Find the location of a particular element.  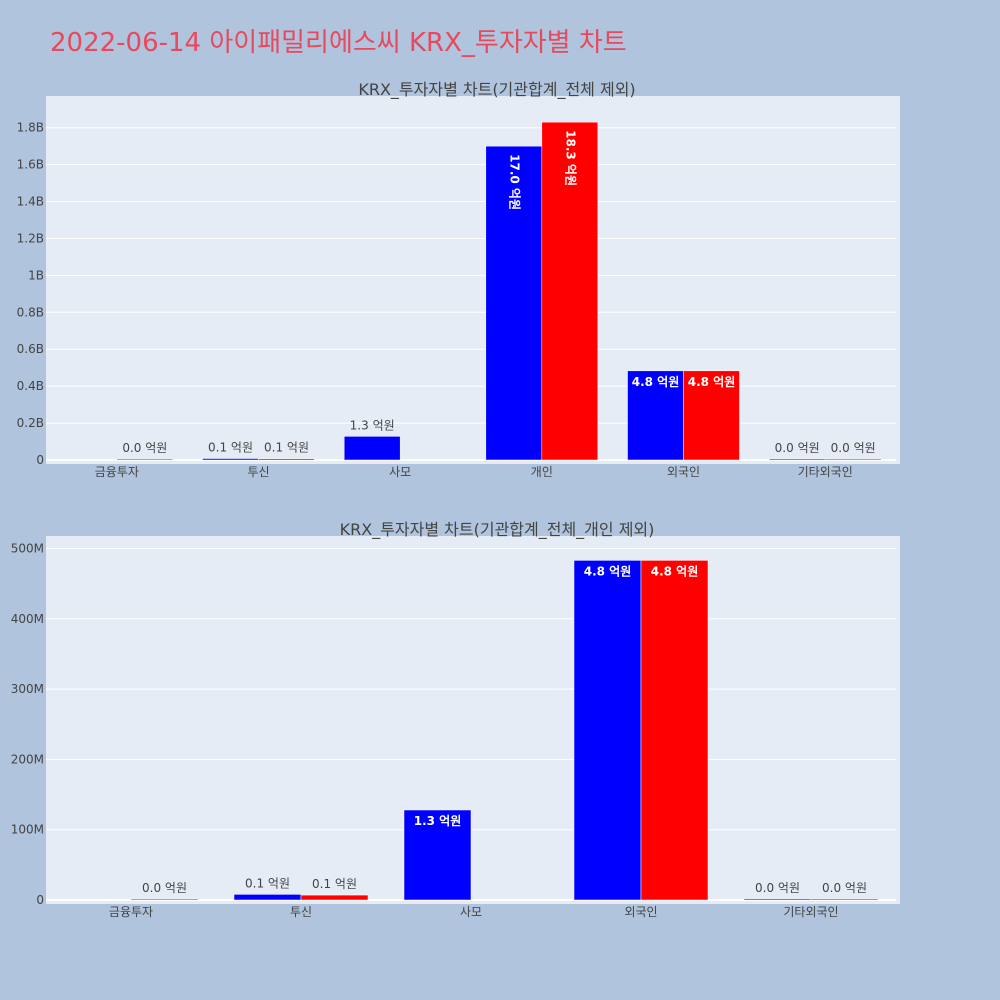

data-label: 17.0 억원 is located at coordinates (514, 182).